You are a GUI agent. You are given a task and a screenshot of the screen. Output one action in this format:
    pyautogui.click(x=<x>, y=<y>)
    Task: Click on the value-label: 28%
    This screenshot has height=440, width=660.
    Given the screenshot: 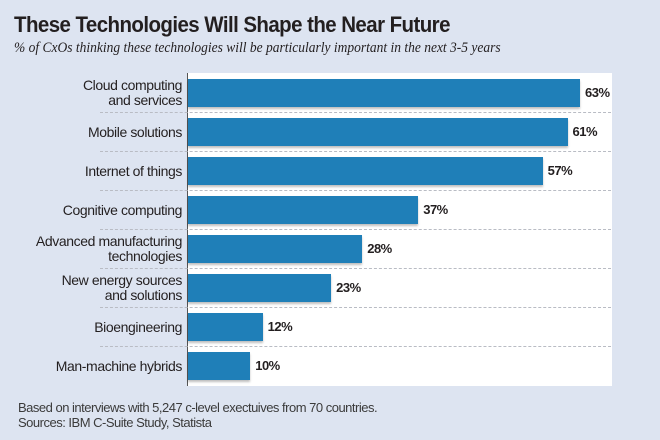 What is the action you would take?
    pyautogui.click(x=379, y=248)
    